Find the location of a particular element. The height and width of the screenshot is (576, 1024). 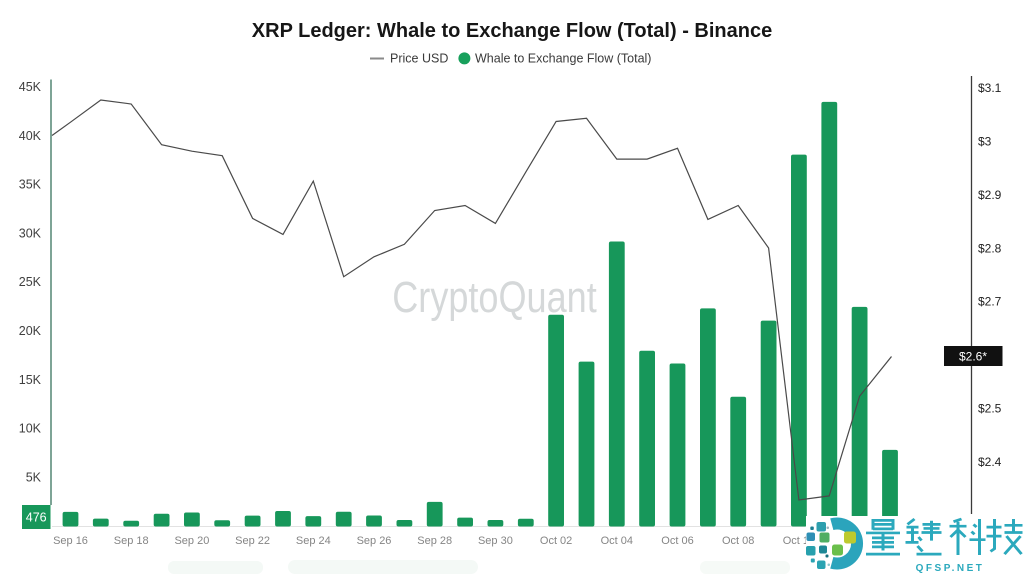

svg-text: Oct 08 is located at coordinates (738, 541).